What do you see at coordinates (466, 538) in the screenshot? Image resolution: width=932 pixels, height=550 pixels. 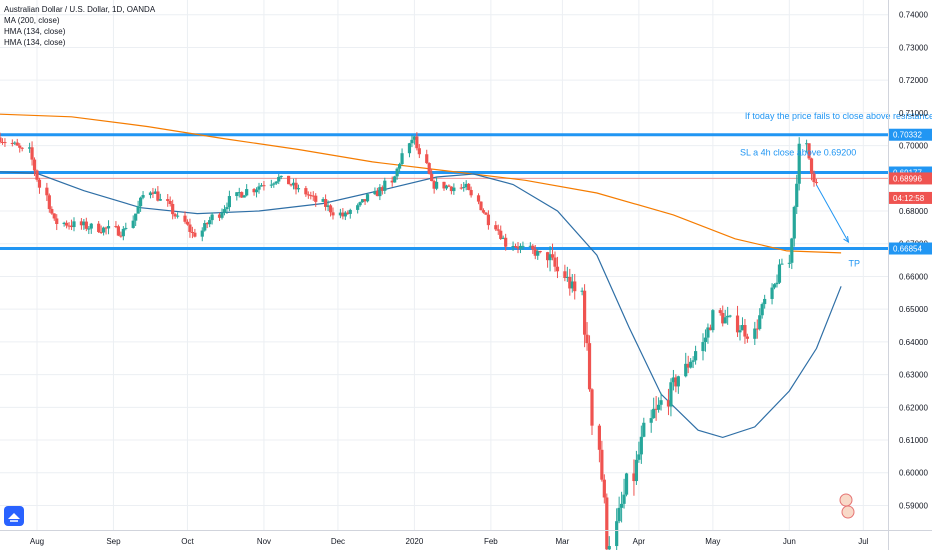 I see `time-axis: Aug Sep Oct Nov Dec 2020 Feb Mar Apr May Jun Jul` at bounding box center [466, 538].